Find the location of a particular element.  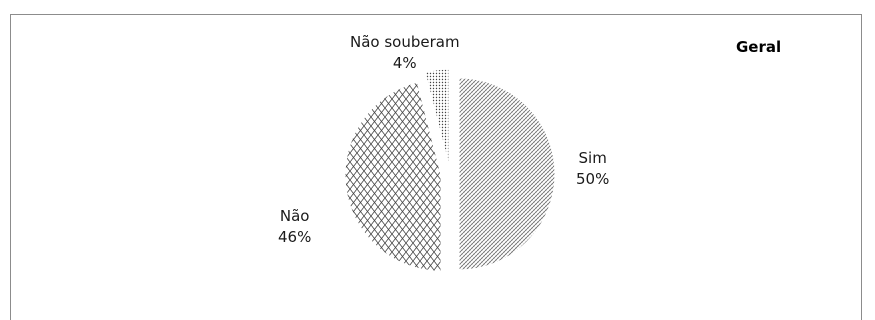

pie-slice-sim is located at coordinates (507, 174).